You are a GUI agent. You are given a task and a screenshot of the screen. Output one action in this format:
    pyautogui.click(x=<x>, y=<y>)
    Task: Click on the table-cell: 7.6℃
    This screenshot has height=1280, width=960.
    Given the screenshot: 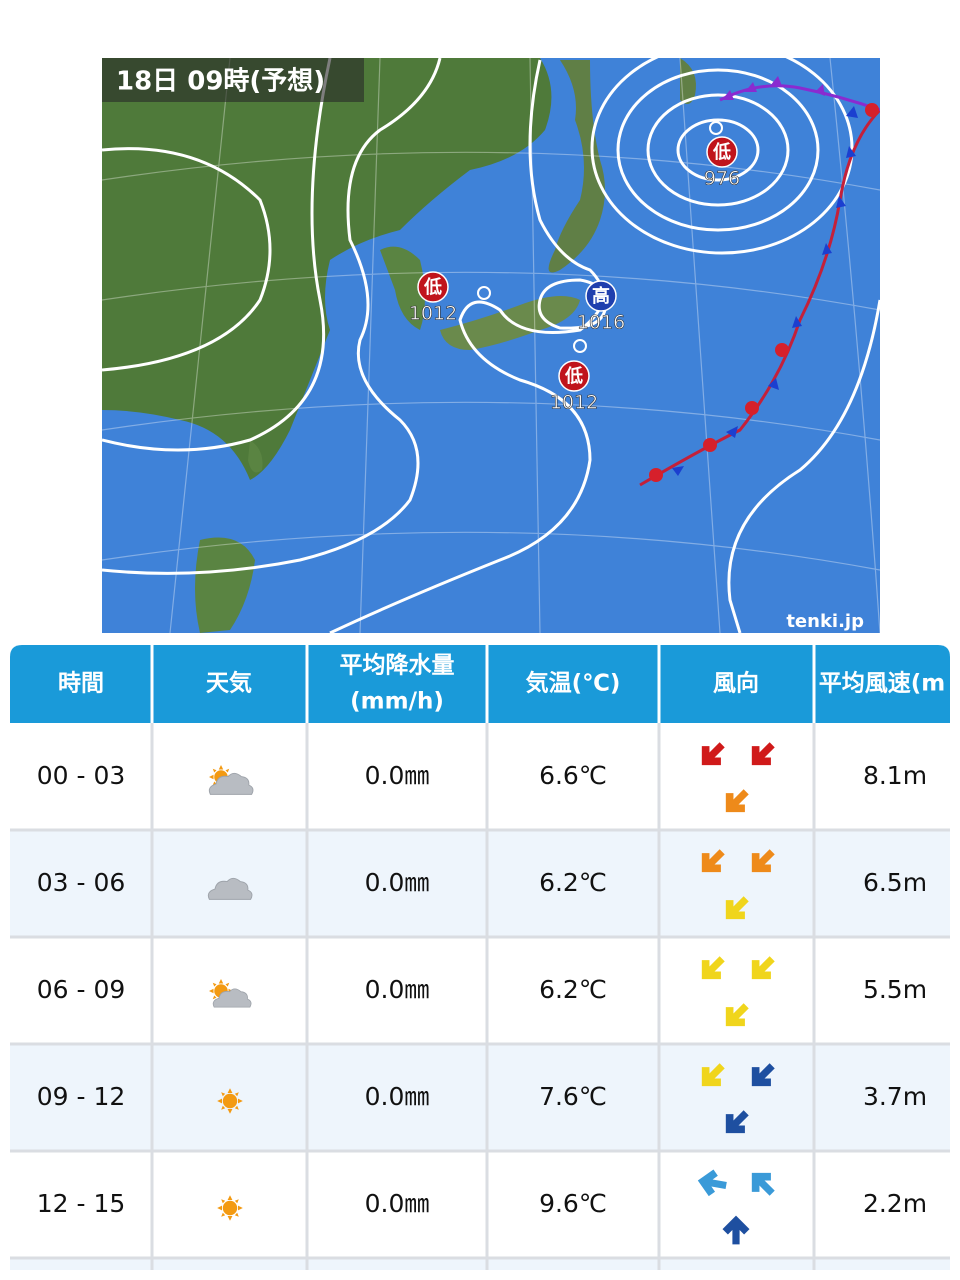 What is the action you would take?
    pyautogui.click(x=573, y=1096)
    